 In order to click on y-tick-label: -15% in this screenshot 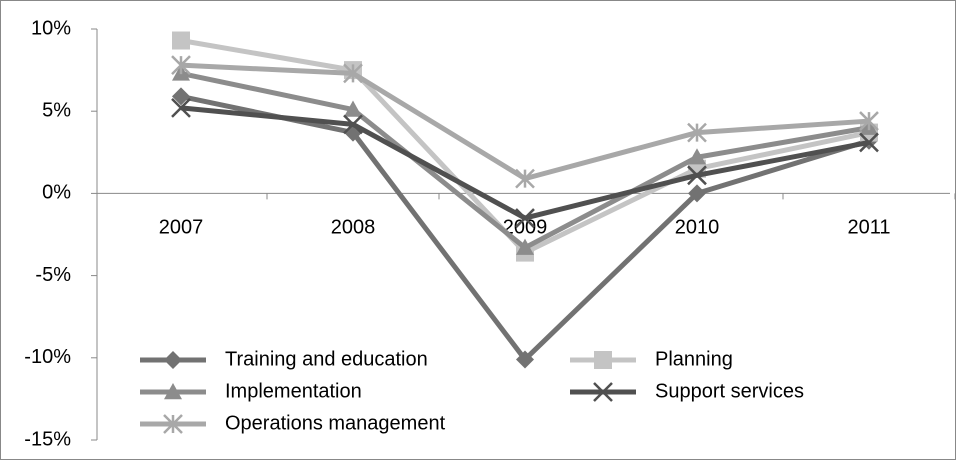, I will do `click(47, 439)`.